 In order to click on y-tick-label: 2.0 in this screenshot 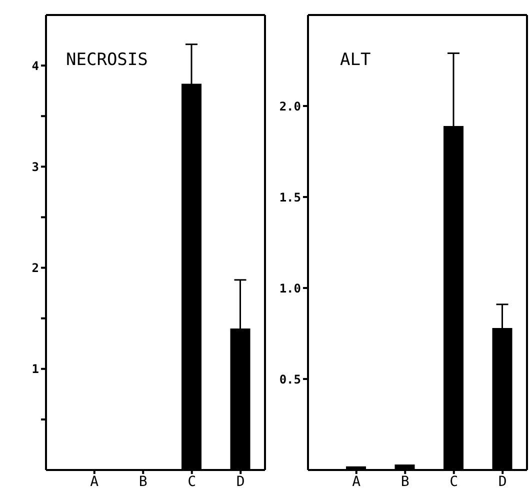, I will do `click(290, 106)`.